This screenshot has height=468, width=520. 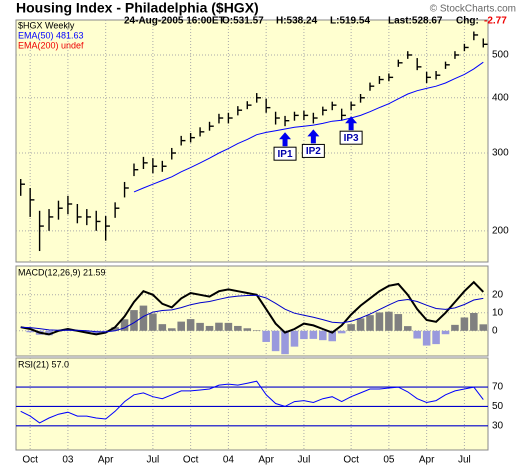 I want to click on panel-label: MACD(12,26,9) 21.59, so click(x=62, y=272).